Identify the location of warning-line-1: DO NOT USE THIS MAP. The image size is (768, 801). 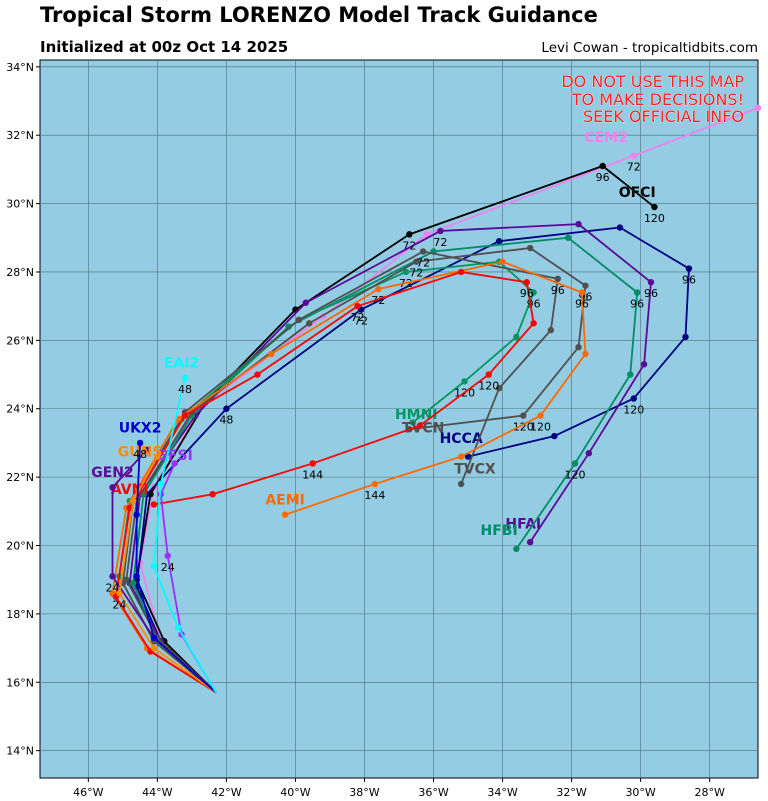
(652, 81).